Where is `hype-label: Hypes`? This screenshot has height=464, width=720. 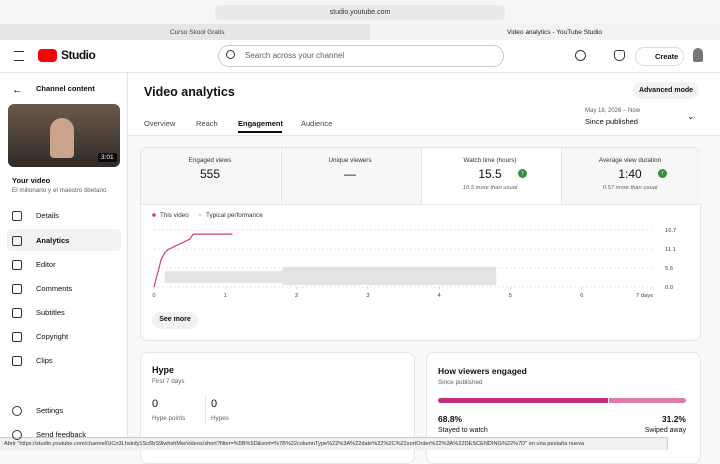
hype-label: Hypes is located at coordinates (220, 418).